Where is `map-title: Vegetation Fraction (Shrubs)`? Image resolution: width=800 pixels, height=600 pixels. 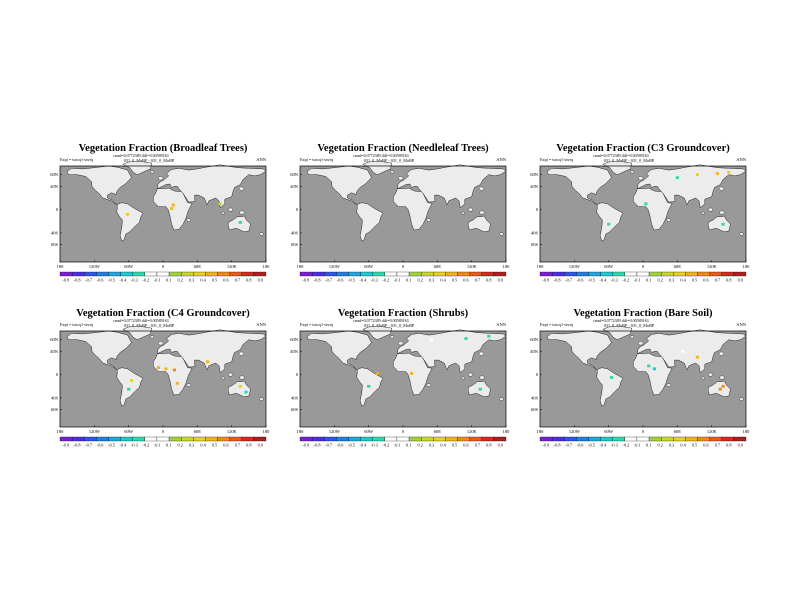
map-title: Vegetation Fraction (Shrubs) is located at coordinates (403, 313).